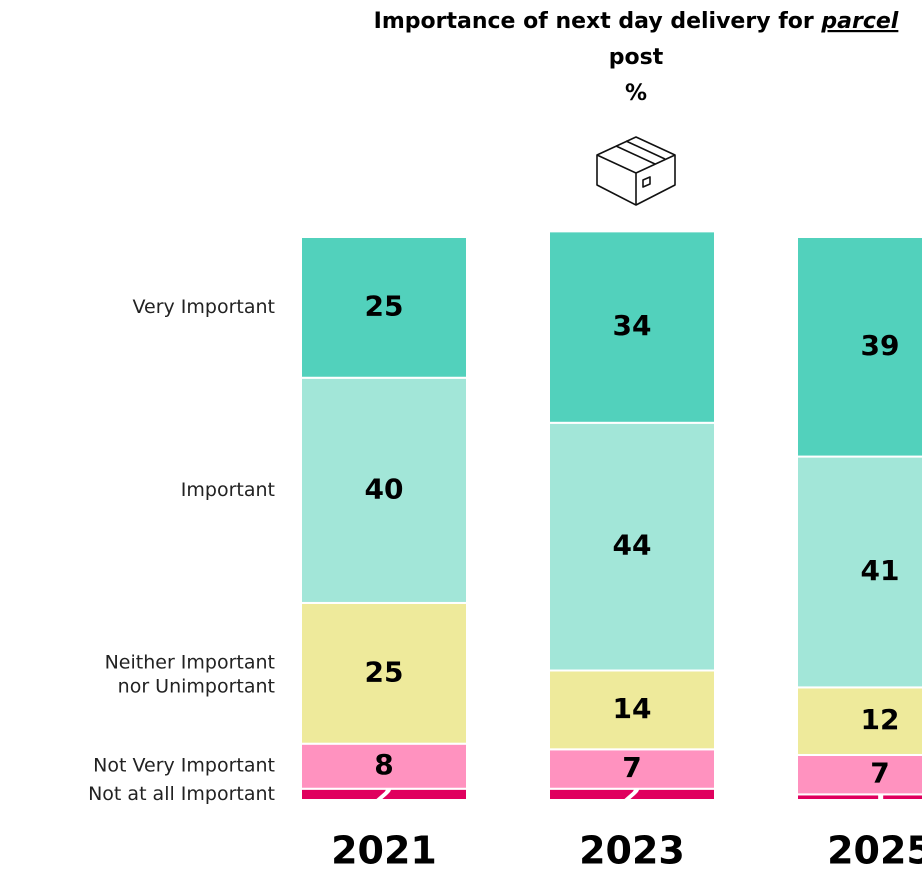  What do you see at coordinates (228, 490) in the screenshot?
I see `legend-label: Important` at bounding box center [228, 490].